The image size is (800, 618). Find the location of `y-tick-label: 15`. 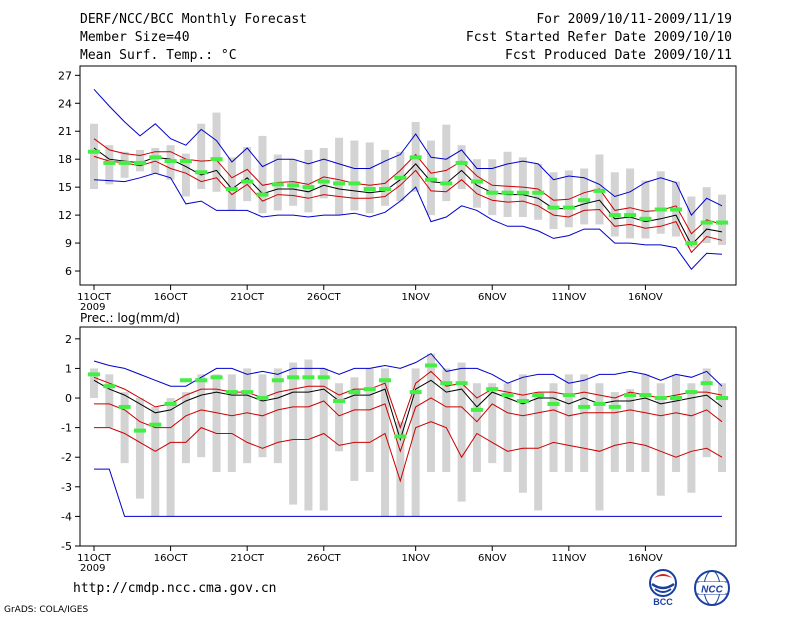

y-tick-label: 15 is located at coordinates (65, 187).